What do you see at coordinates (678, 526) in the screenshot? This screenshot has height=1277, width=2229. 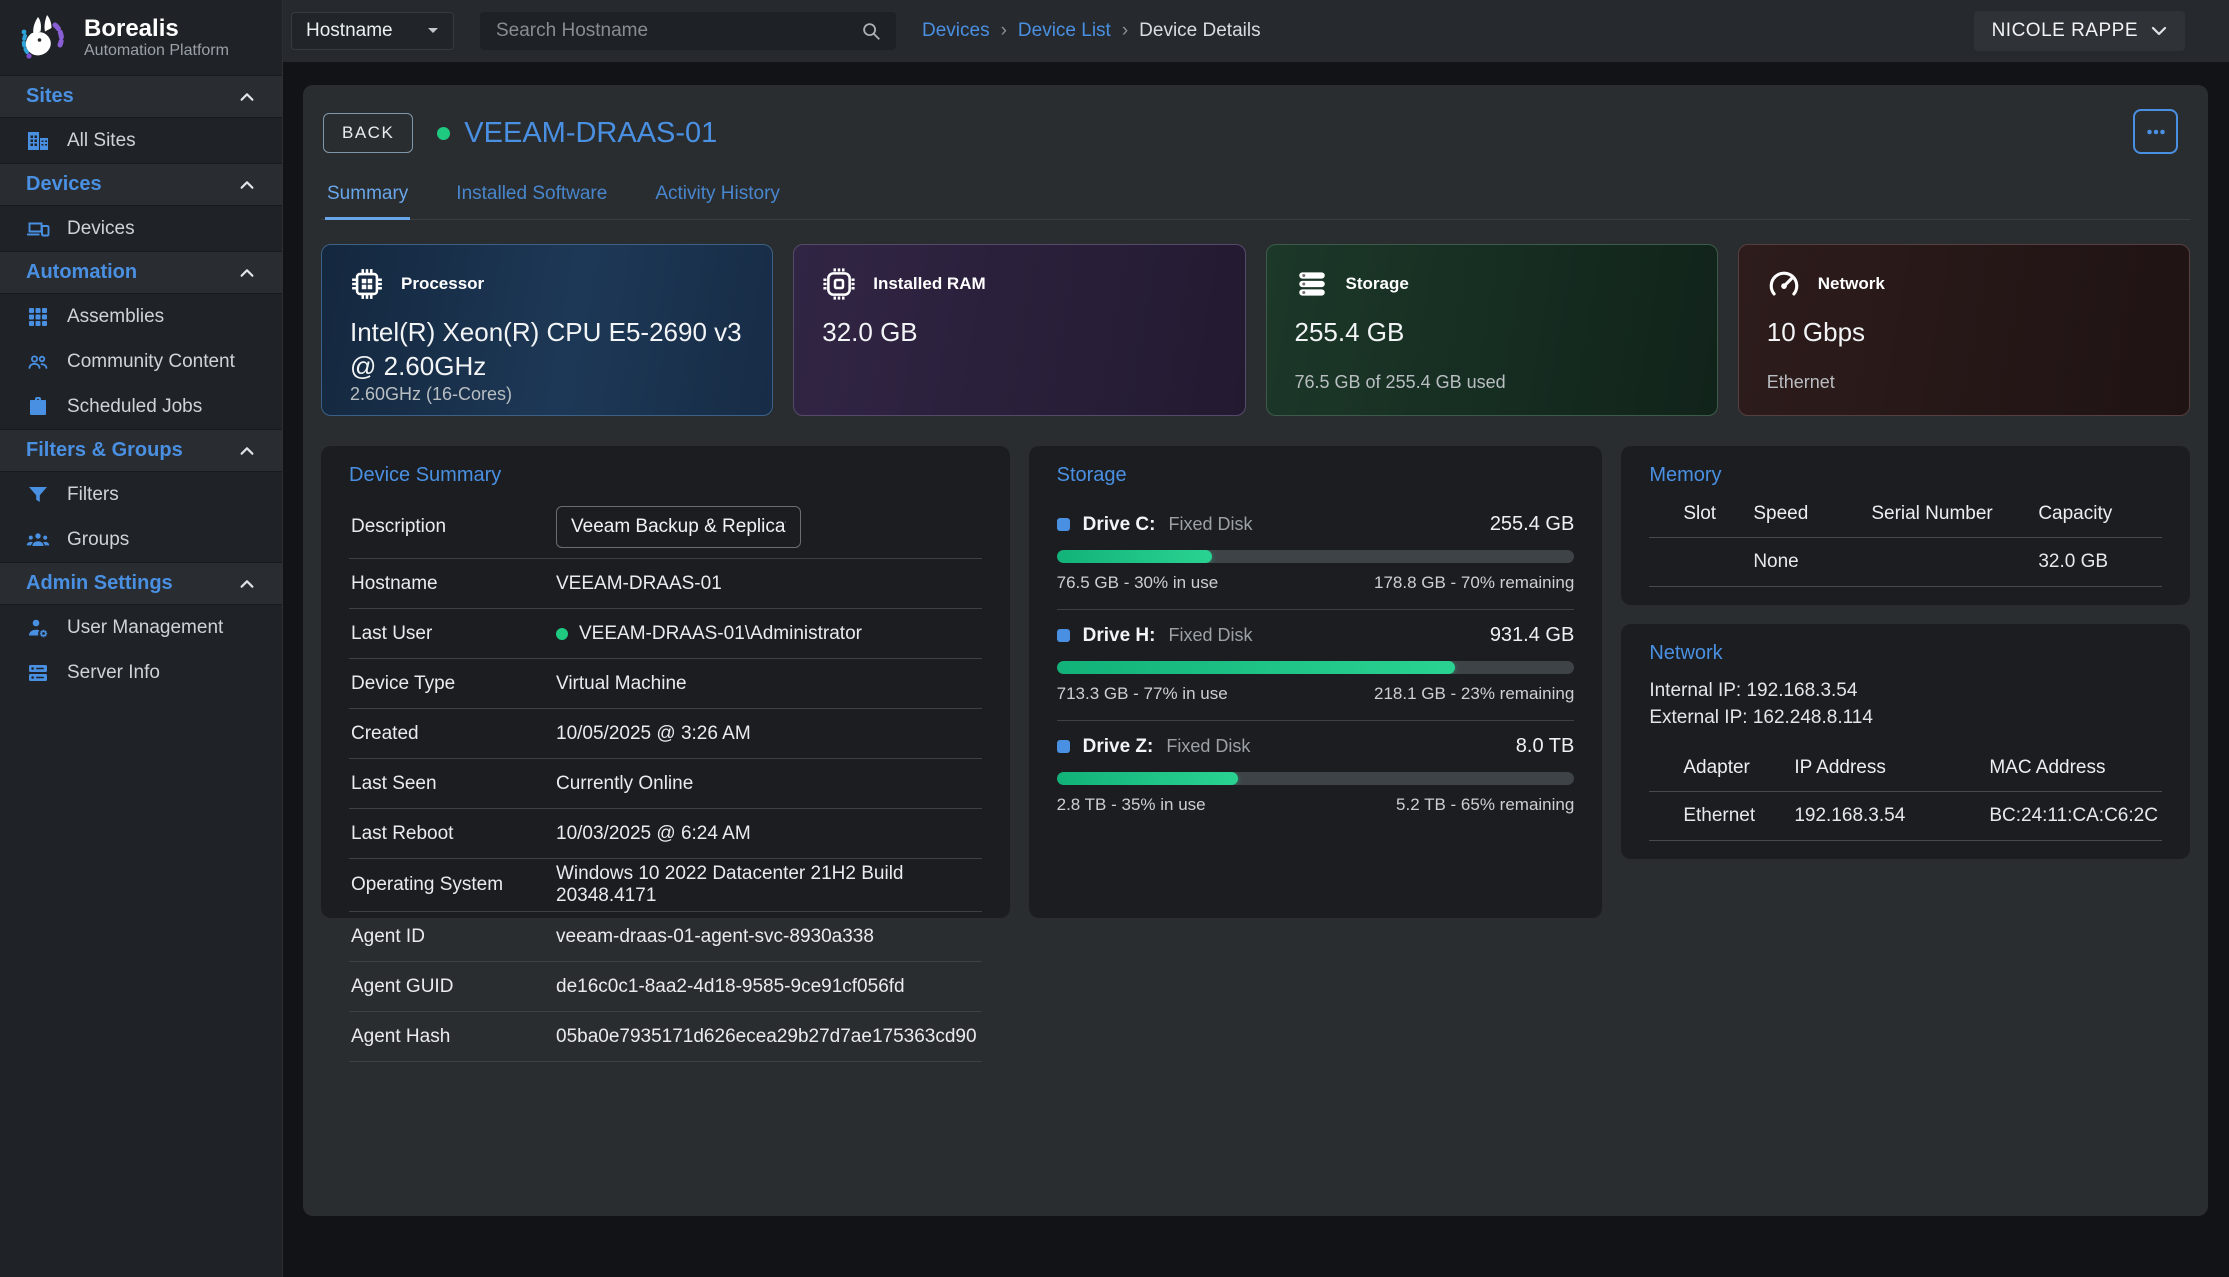 I see `description-input` at bounding box center [678, 526].